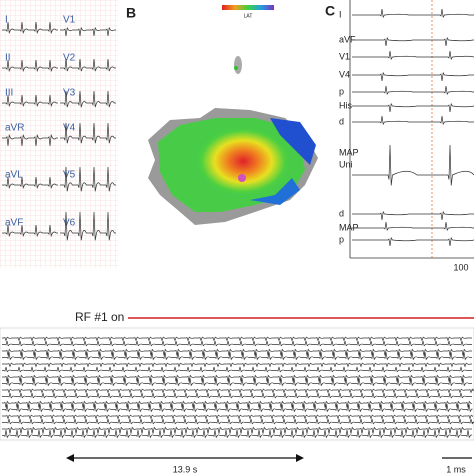  Describe the element at coordinates (69, 175) in the screenshot. I see `lead-label: V5` at that location.